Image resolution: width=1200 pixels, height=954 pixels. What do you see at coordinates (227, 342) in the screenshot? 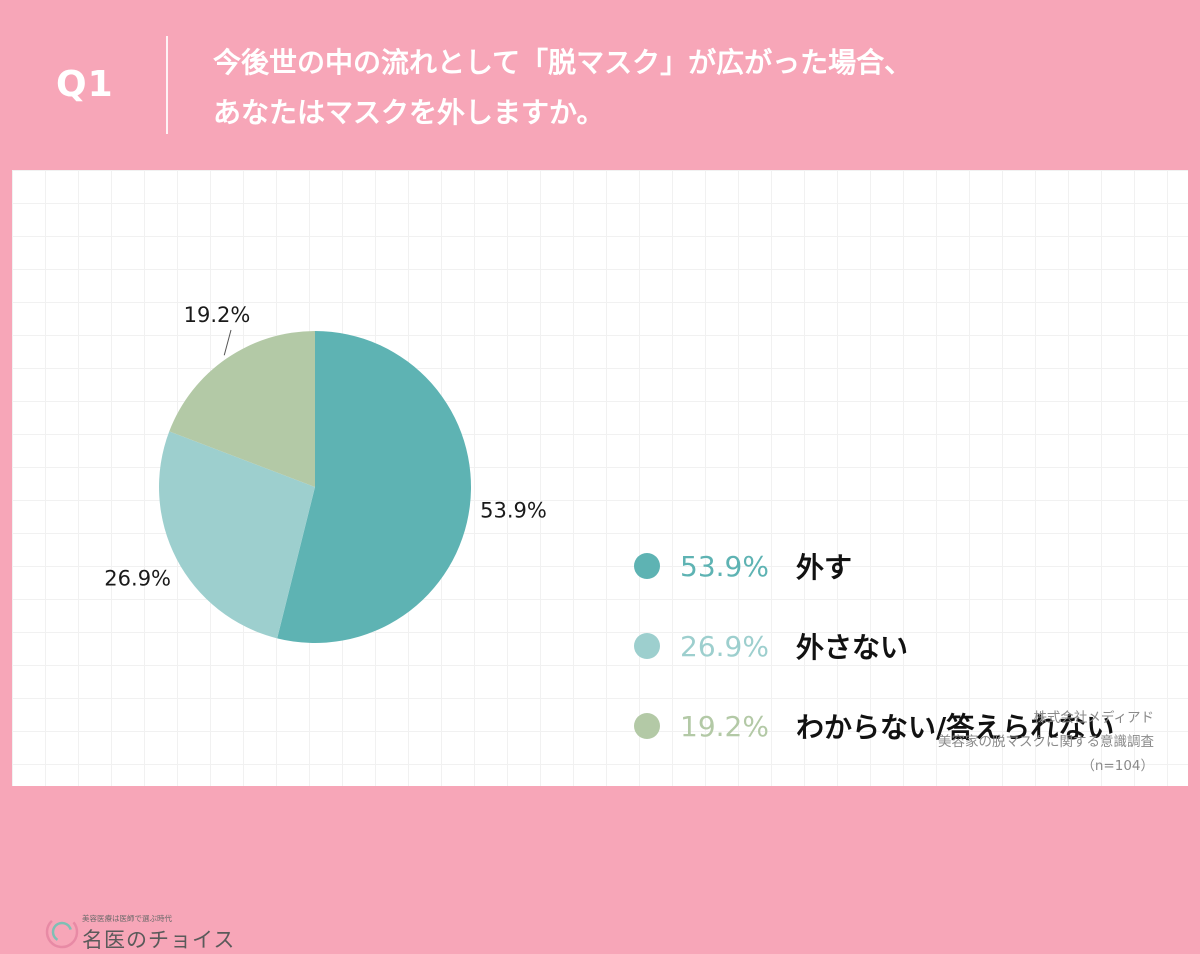
I see `leader-line-unsure` at bounding box center [227, 342].